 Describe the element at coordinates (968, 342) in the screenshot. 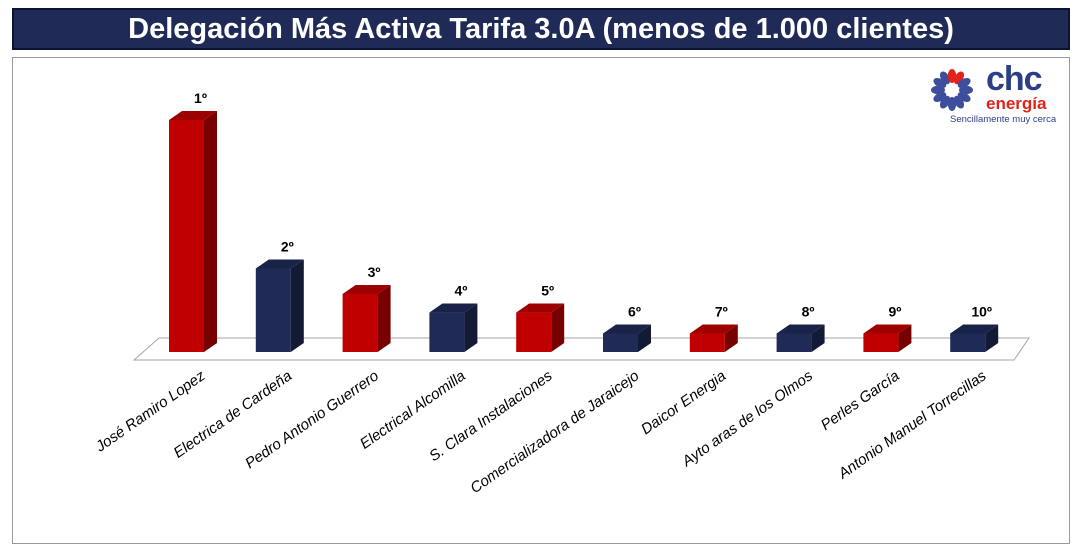

I see `bar-10-front` at that location.